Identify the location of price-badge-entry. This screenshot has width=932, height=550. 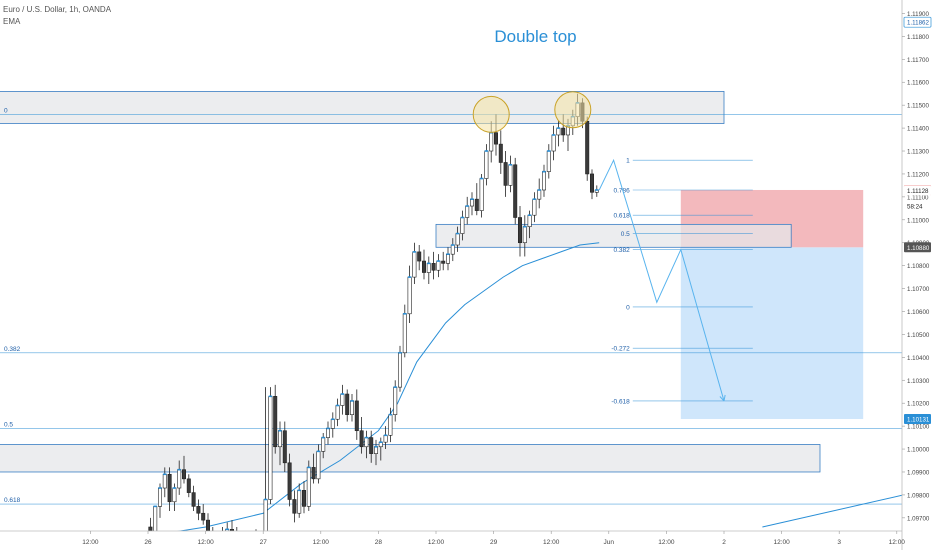
(917, 247).